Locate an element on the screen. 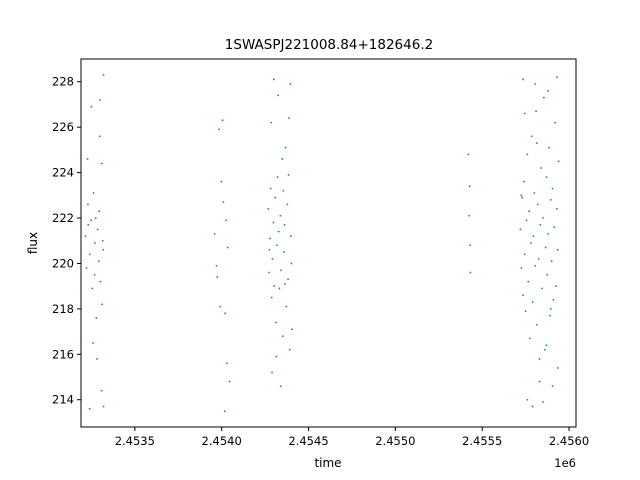  x-tick-label: 2.4550 is located at coordinates (395, 441).